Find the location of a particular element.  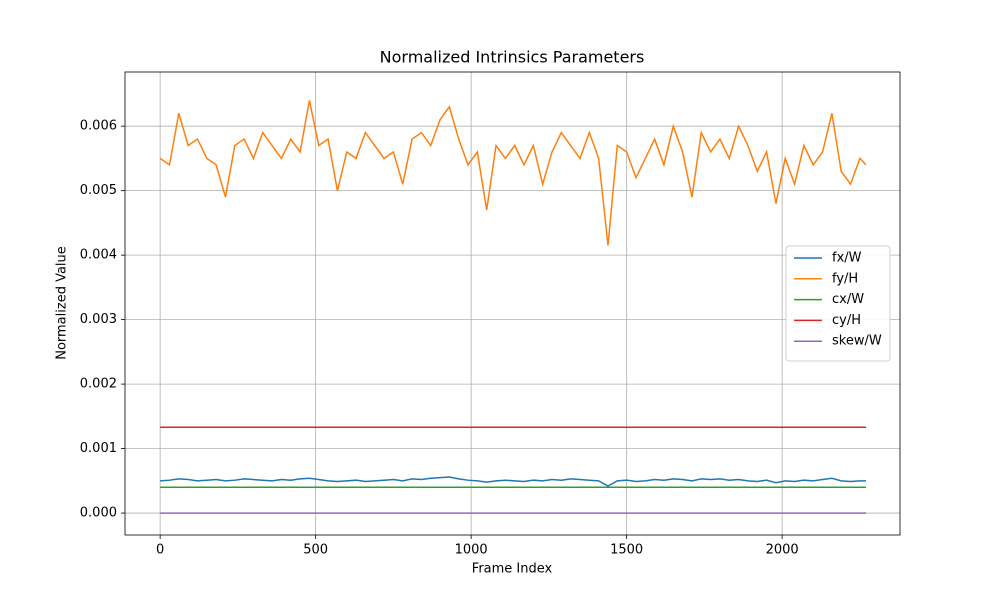

series-line is located at coordinates (513, 481).